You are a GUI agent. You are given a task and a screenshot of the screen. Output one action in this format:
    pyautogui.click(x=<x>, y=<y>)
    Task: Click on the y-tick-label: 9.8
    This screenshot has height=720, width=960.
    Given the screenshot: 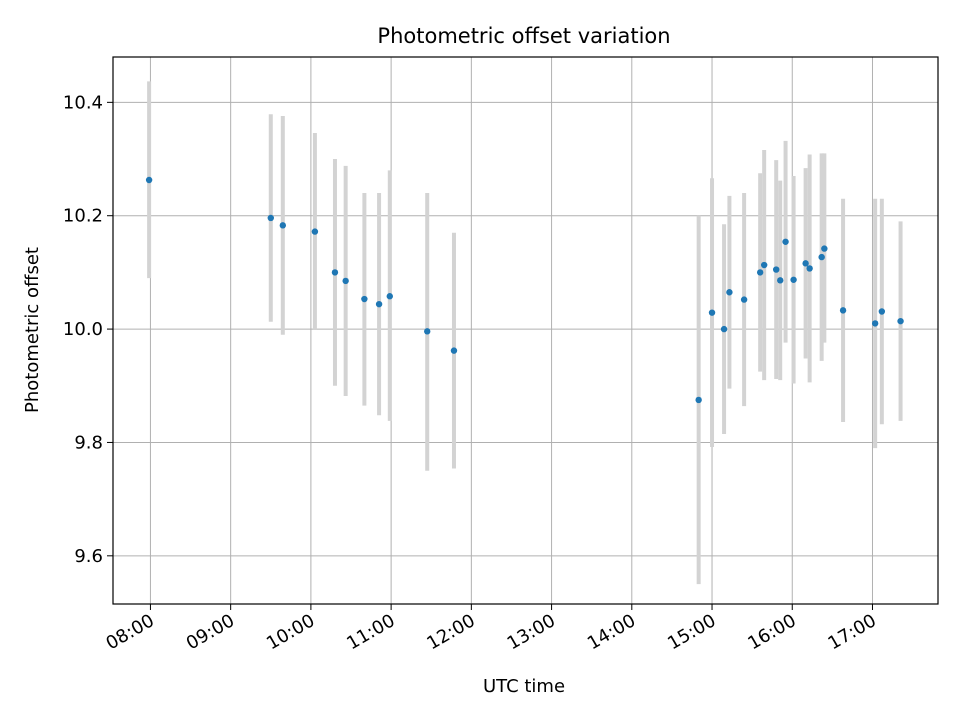 What is the action you would take?
    pyautogui.click(x=88, y=442)
    